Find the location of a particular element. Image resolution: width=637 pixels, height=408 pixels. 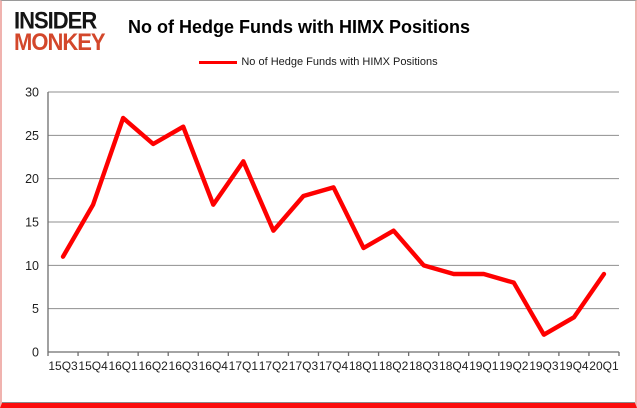

svg-text: 15Q4 is located at coordinates (93, 366).